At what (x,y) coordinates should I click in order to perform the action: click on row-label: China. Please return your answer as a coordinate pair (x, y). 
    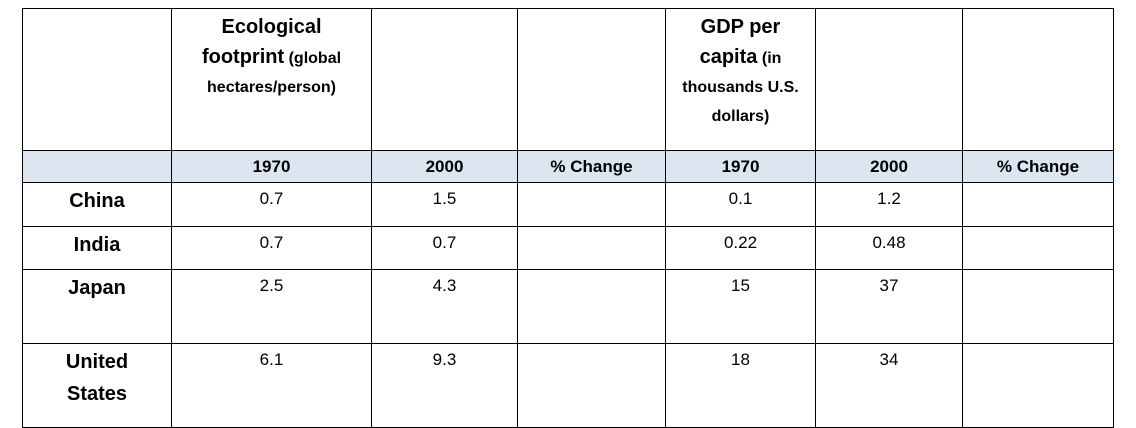
    Looking at the image, I should click on (97, 201).